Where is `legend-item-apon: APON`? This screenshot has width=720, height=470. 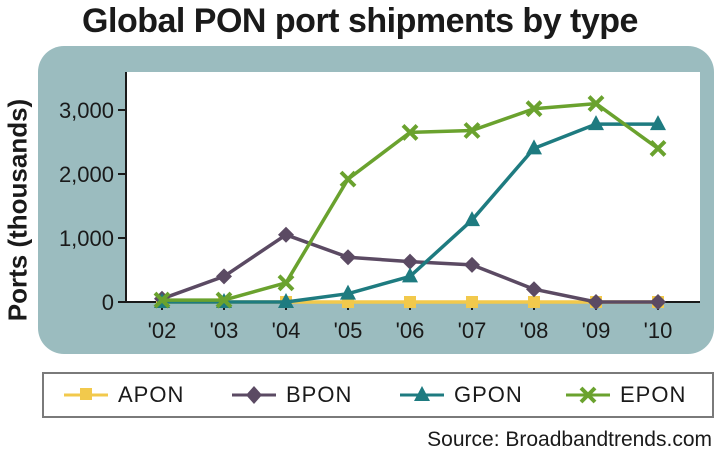
legend-item-apon: APON is located at coordinates (124, 395).